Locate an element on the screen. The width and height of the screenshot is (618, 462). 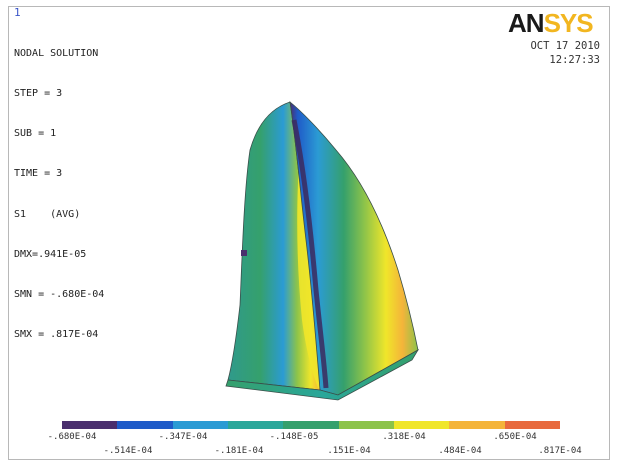
time-text: 12:27:33 is located at coordinates (574, 60).